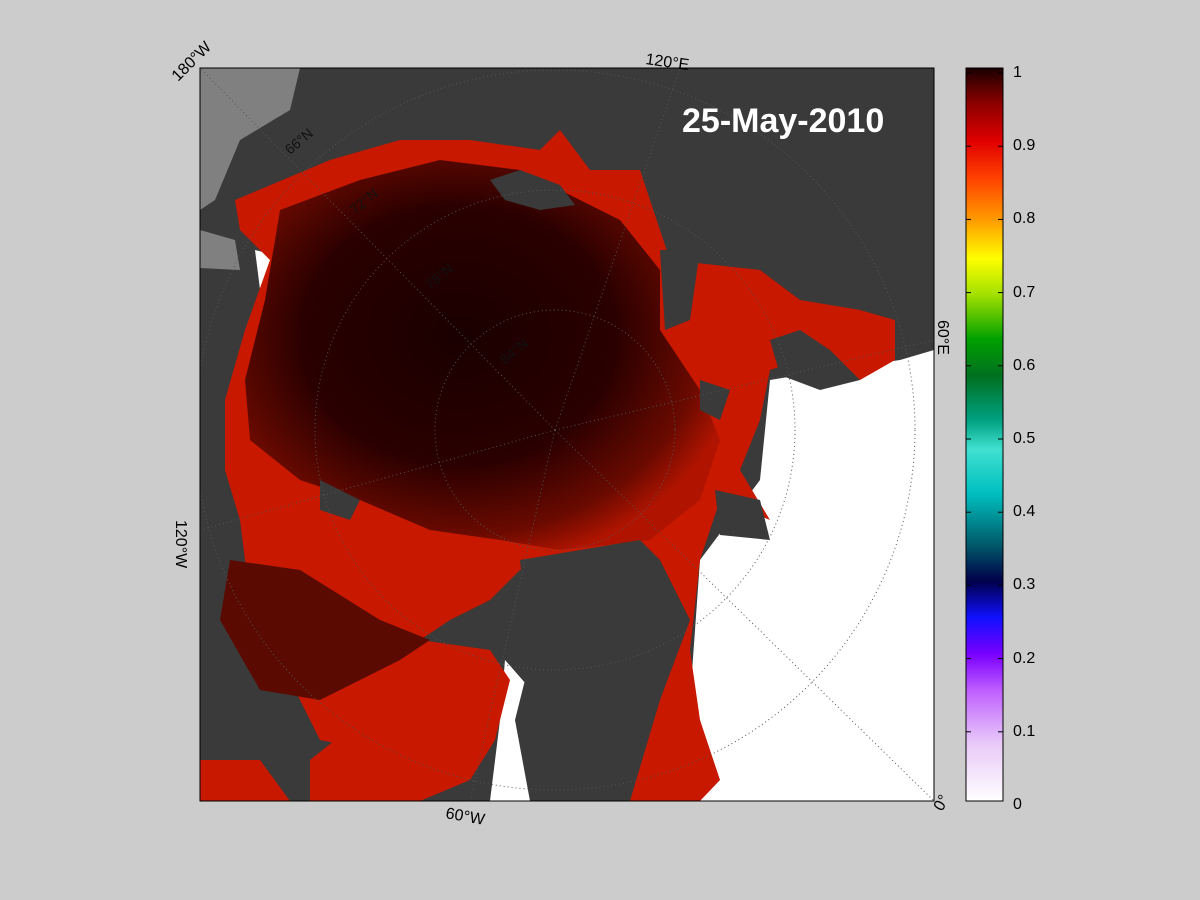  I want to click on colorbar-tick-label: 1, so click(1017, 72).